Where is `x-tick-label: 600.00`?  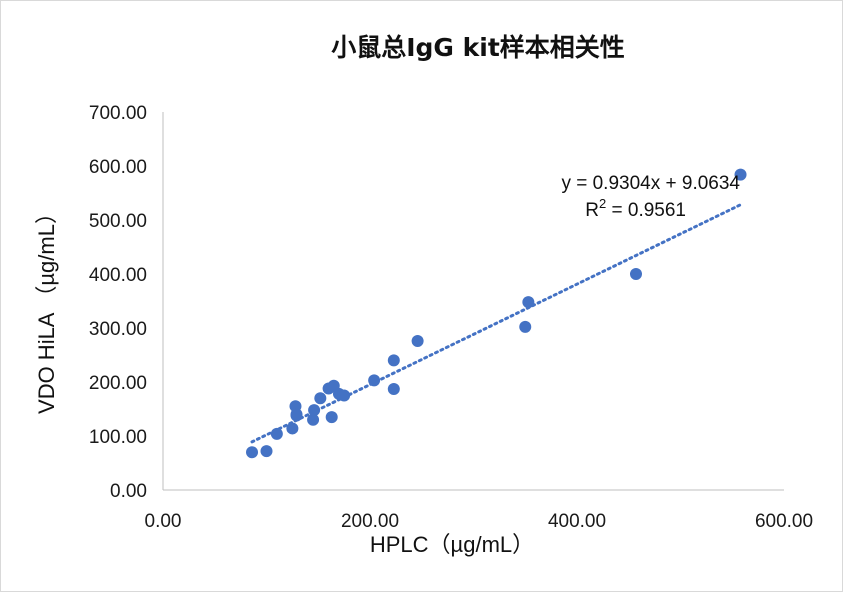
x-tick-label: 600.00 is located at coordinates (784, 521).